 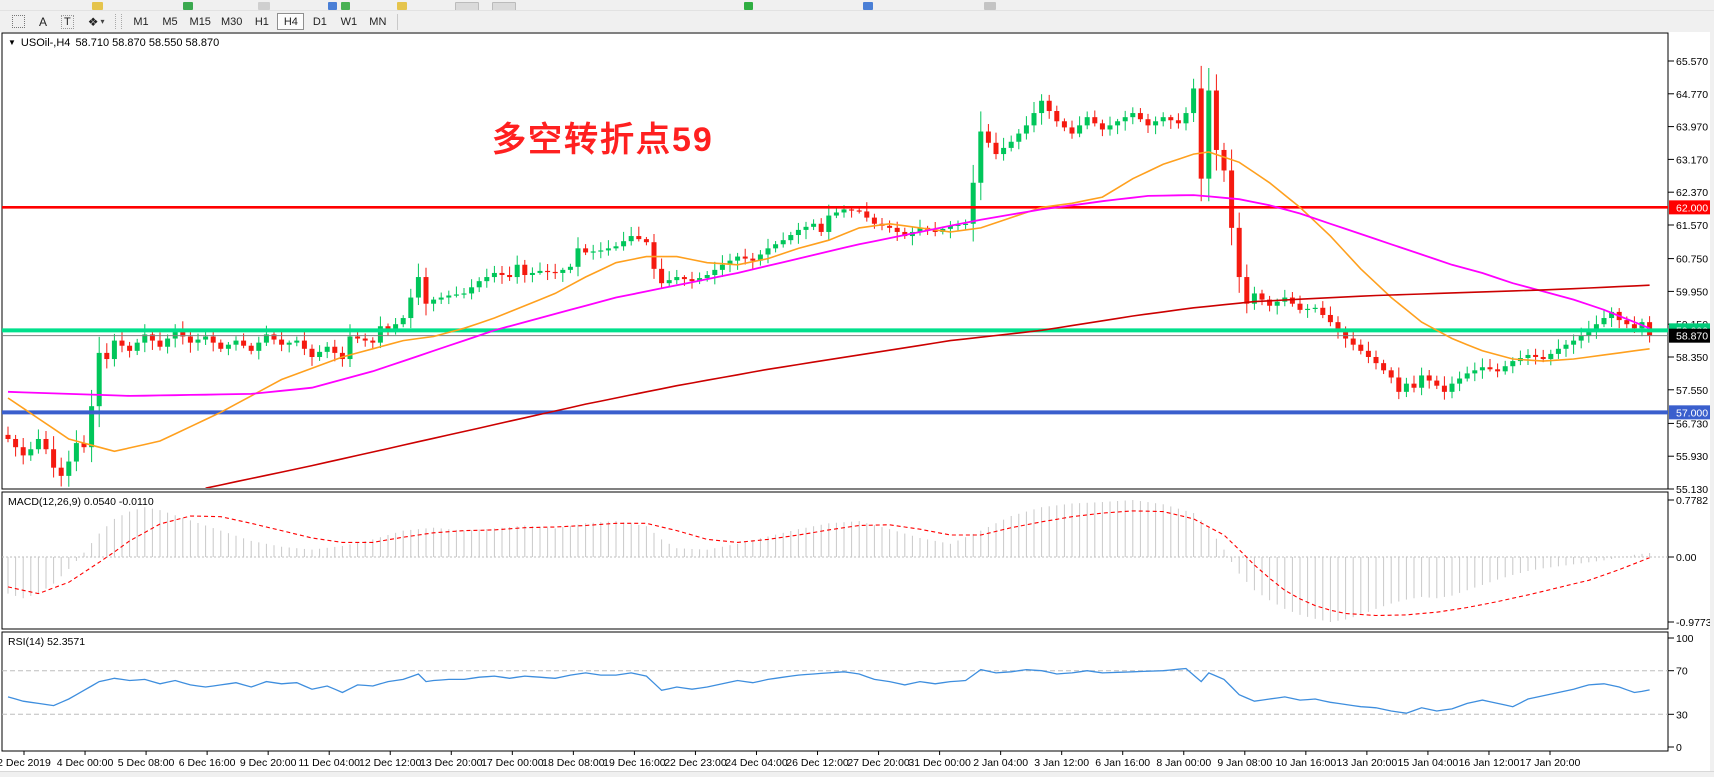 I want to click on price-axis-label: 62.370, so click(x=1692, y=193).